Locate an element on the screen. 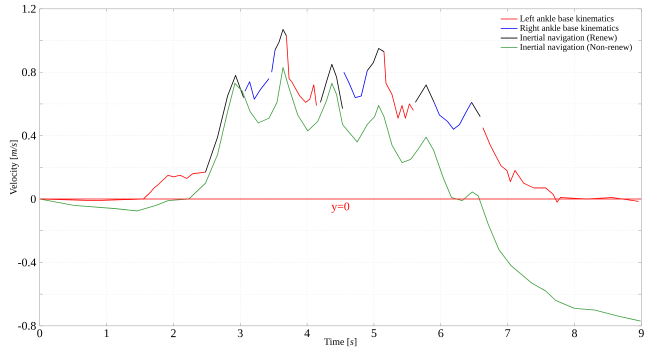  y-axis-title: Velocity [m/s] is located at coordinates (14, 167).